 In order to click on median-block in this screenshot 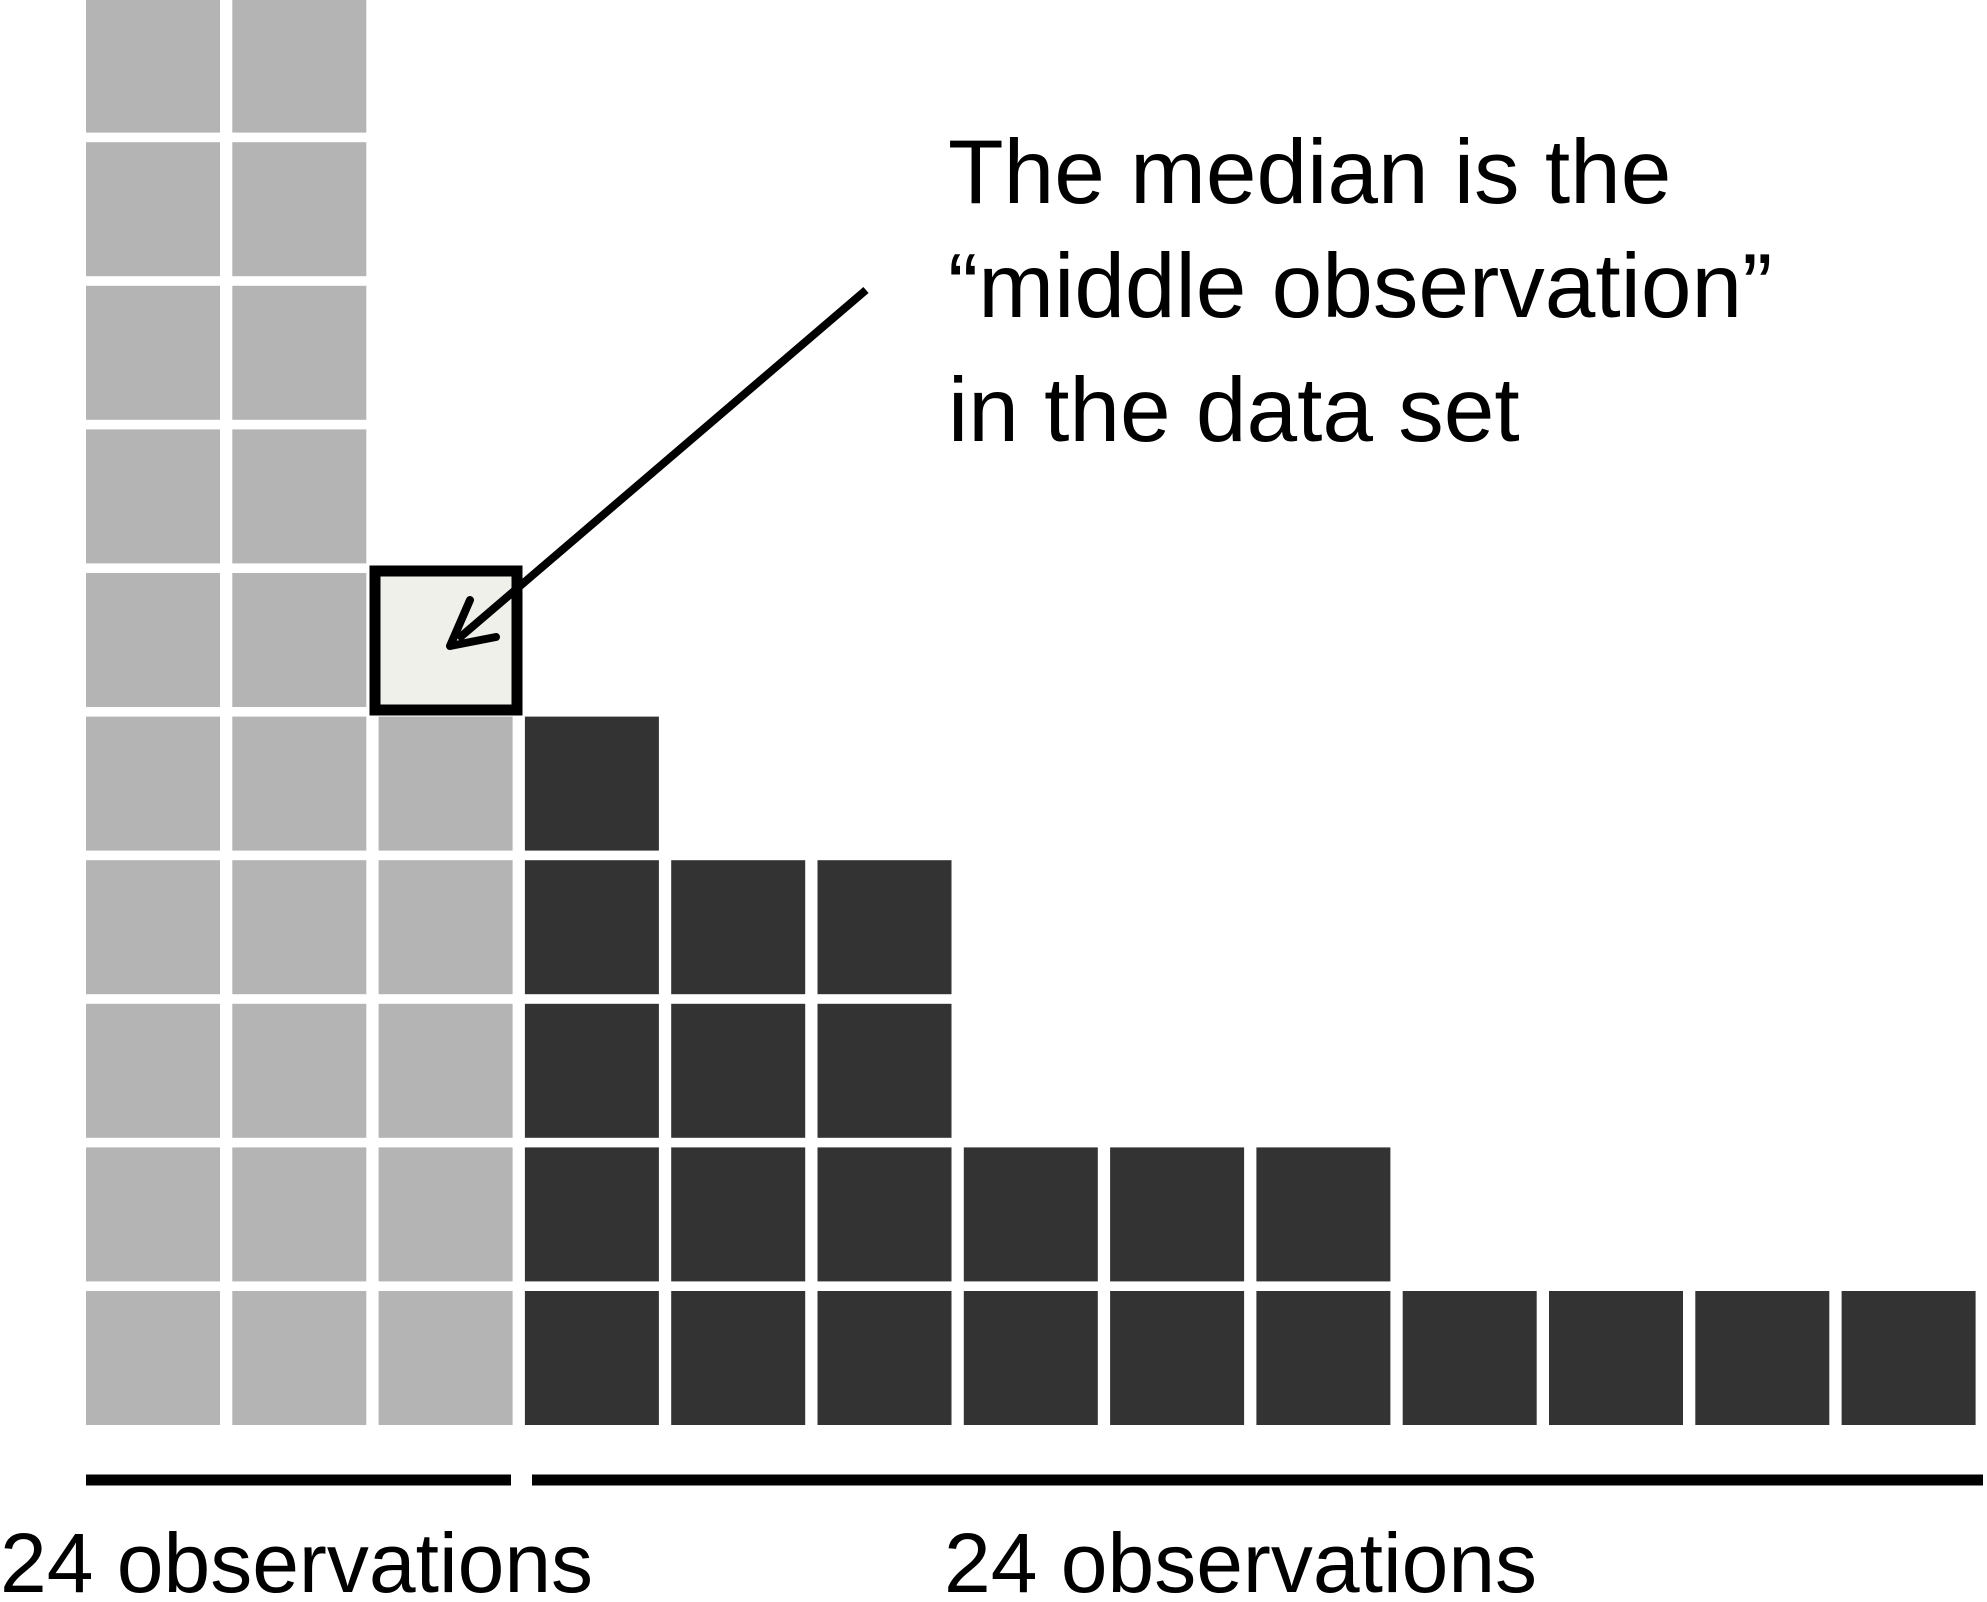, I will do `click(446, 640)`.